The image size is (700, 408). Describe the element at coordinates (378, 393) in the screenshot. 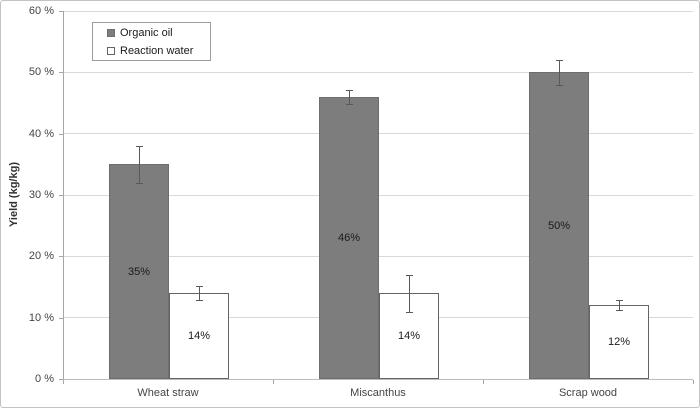

I see `x-axis-category-label: Miscanthus` at that location.